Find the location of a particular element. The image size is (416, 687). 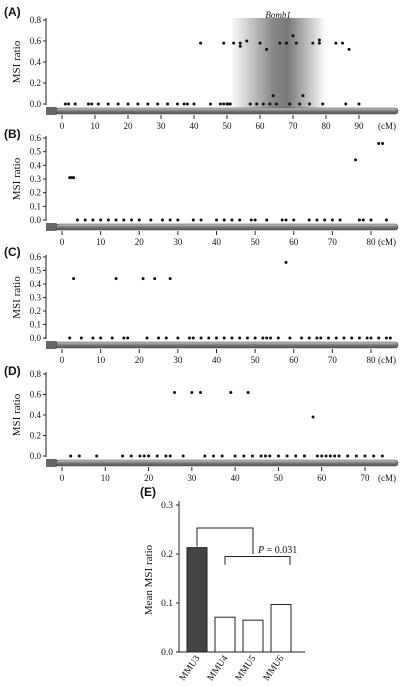

region-label: Bomb1 is located at coordinates (278, 15).